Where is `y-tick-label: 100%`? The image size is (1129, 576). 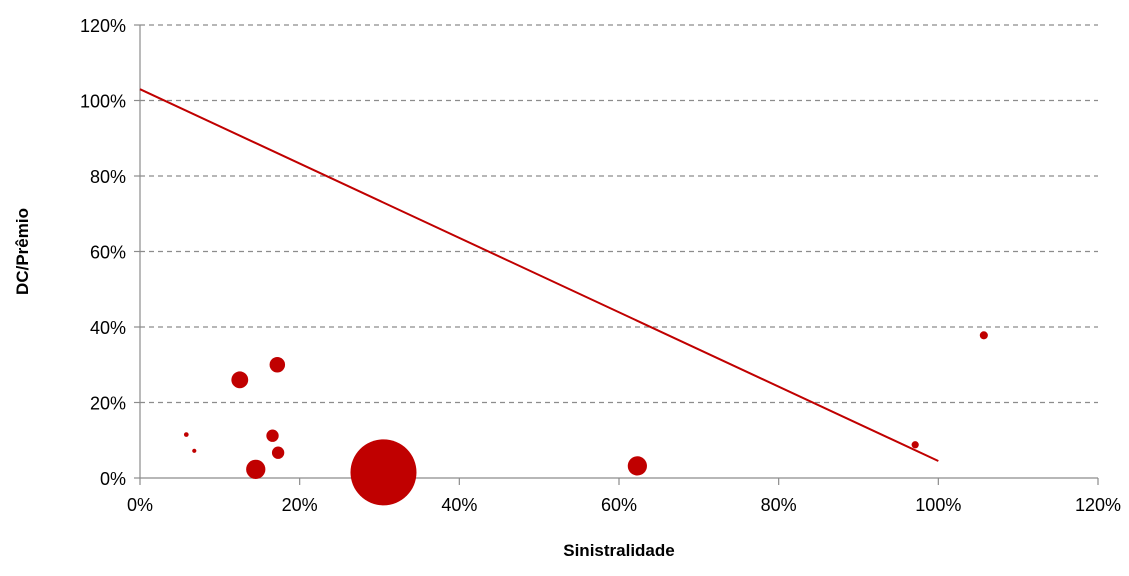 y-tick-label: 100% is located at coordinates (103, 102).